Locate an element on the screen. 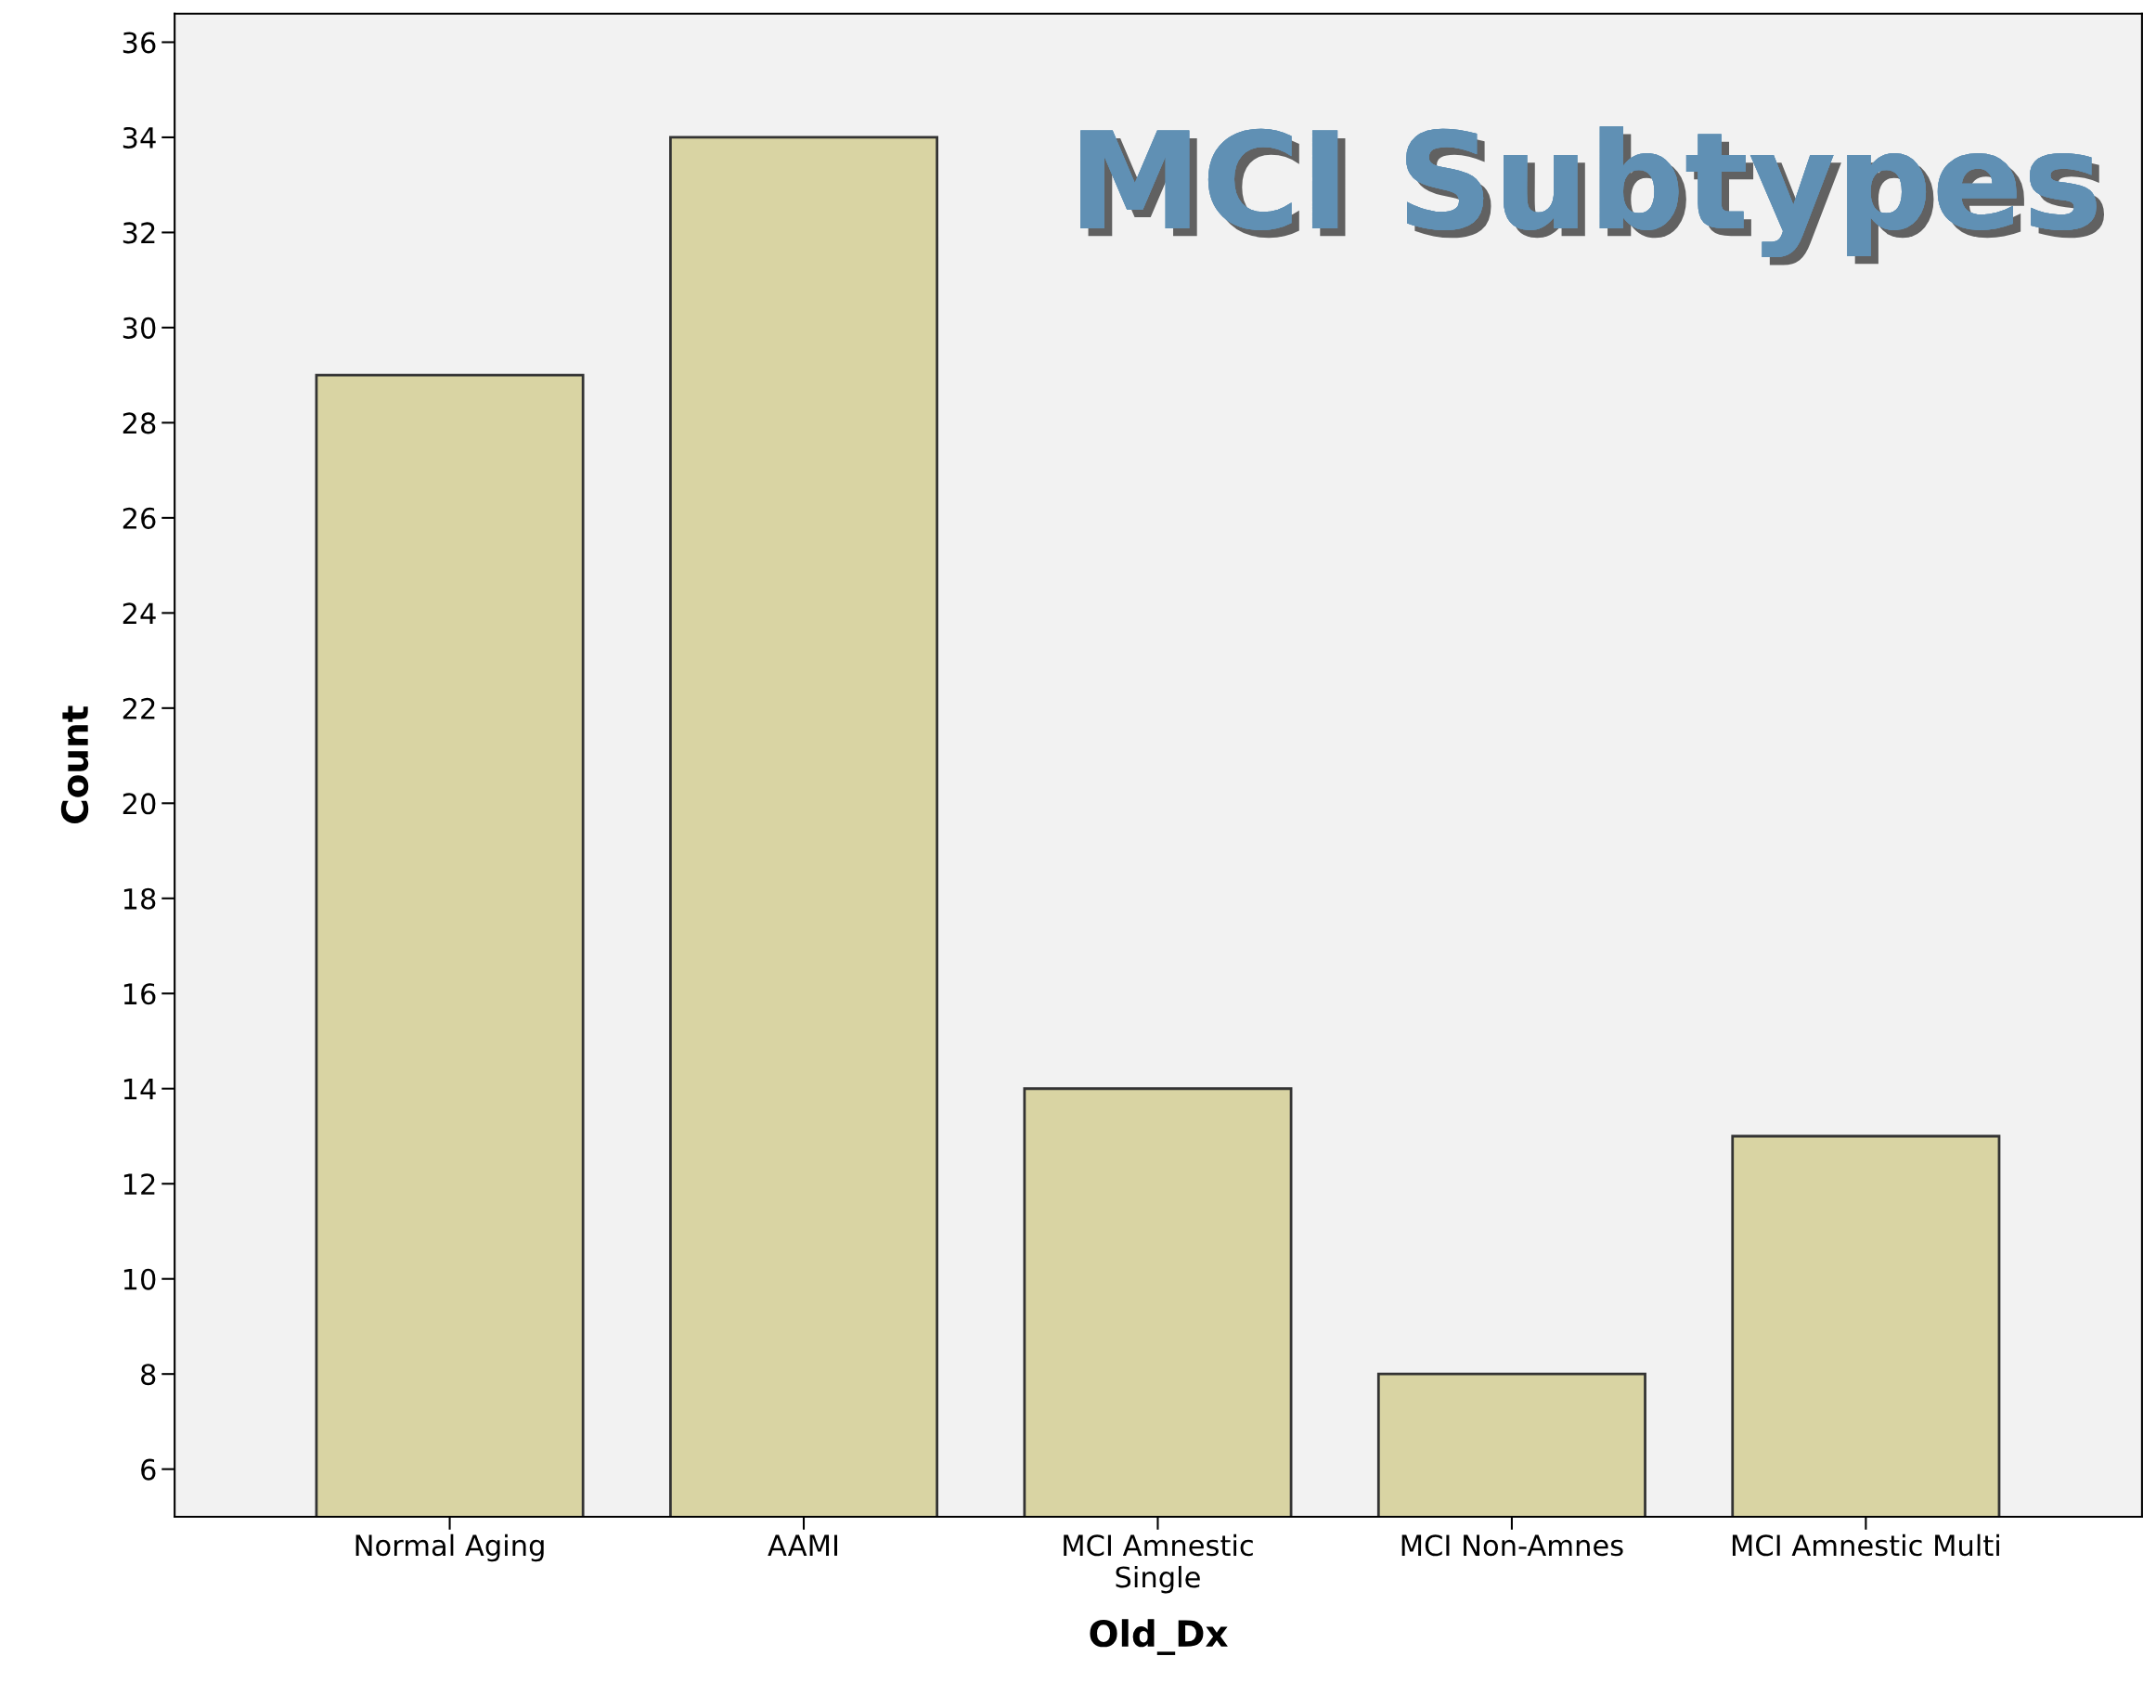 Image resolution: width=2156 pixels, height=1708 pixels. y-tick-label: 26 is located at coordinates (139, 518).